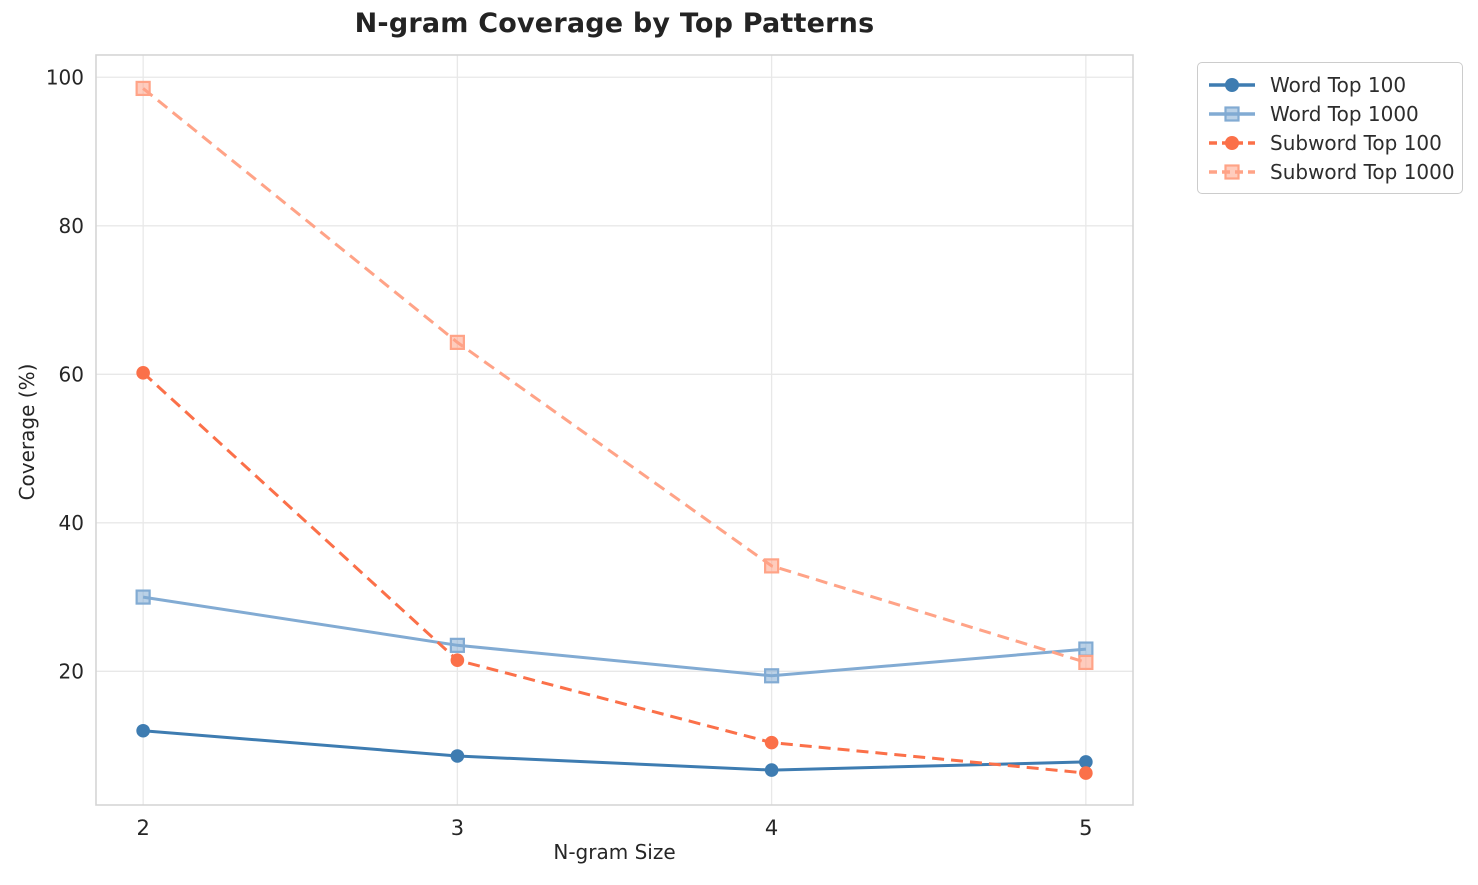  What do you see at coordinates (1086, 649) in the screenshot?
I see `marker-word-top-1000-x5` at bounding box center [1086, 649].